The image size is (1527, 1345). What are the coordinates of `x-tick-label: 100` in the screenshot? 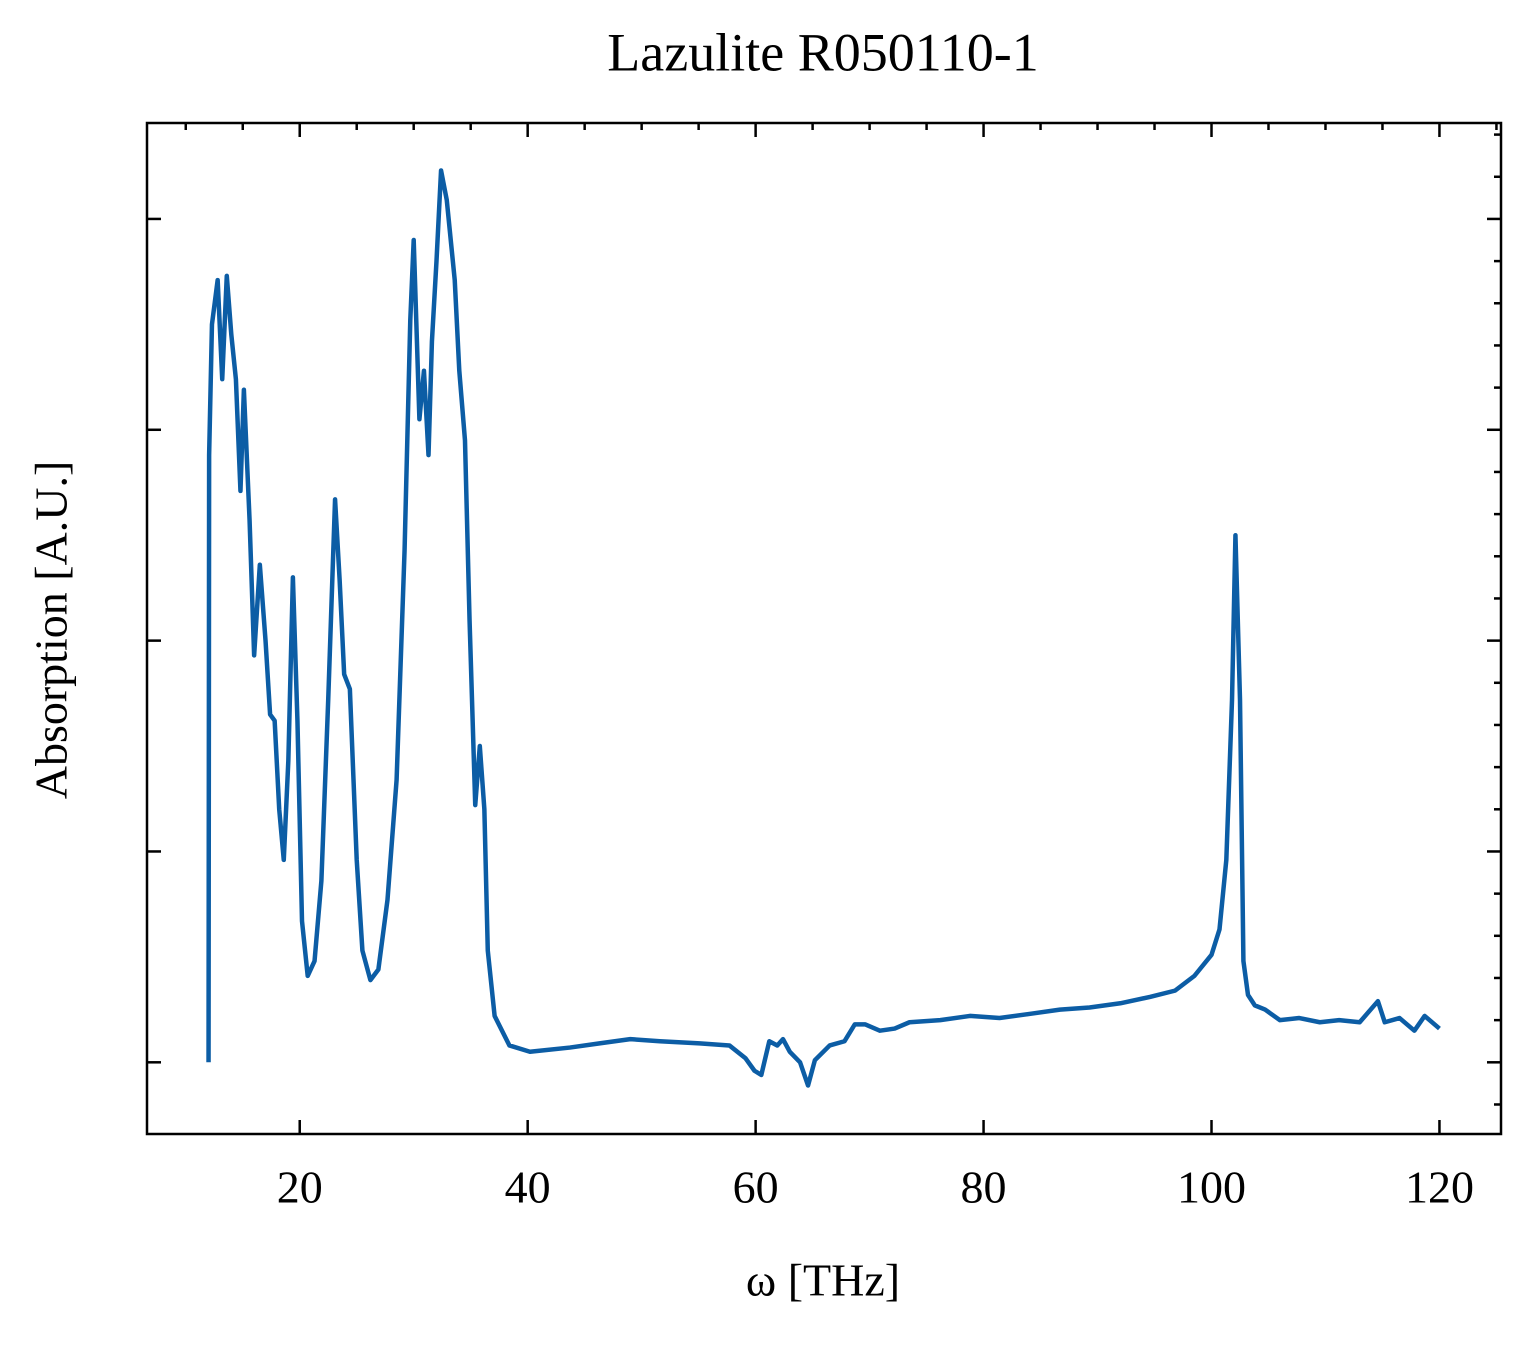 It's located at (1211, 1187).